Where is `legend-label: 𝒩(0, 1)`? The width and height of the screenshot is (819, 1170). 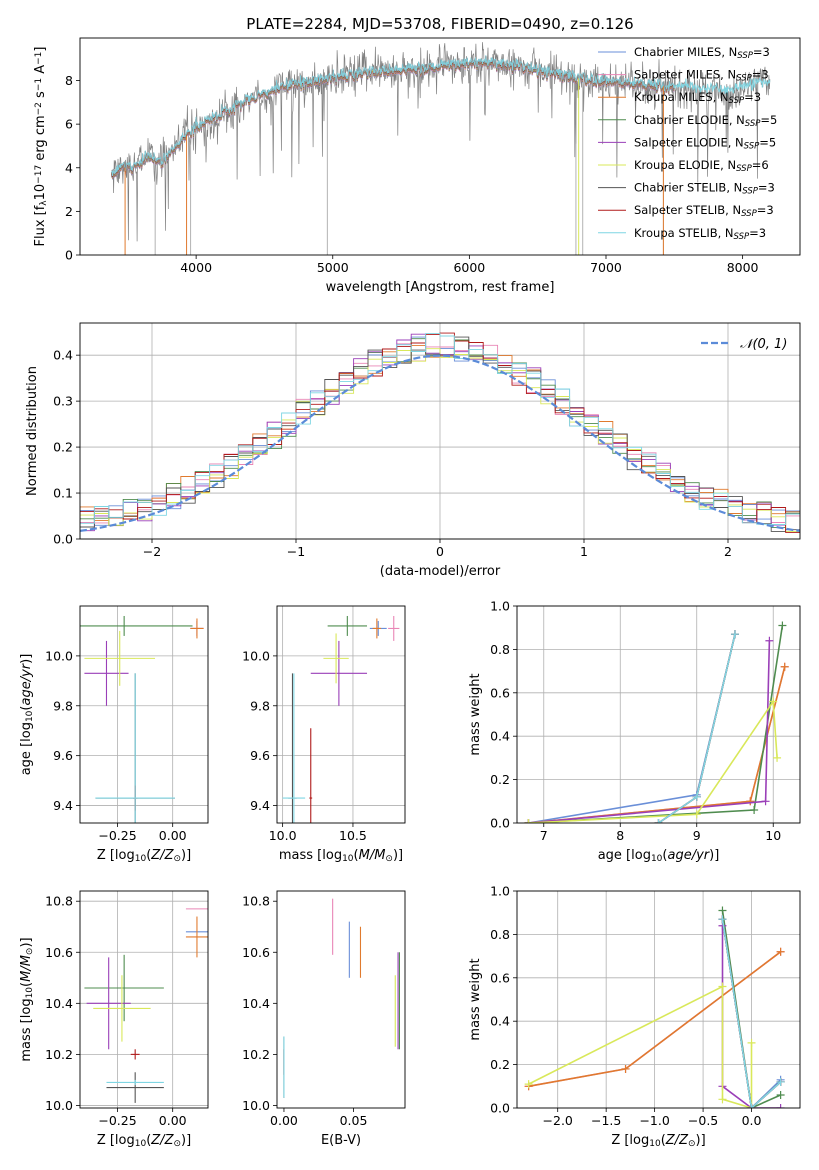
legend-label: 𝒩(0, 1) is located at coordinates (763, 344).